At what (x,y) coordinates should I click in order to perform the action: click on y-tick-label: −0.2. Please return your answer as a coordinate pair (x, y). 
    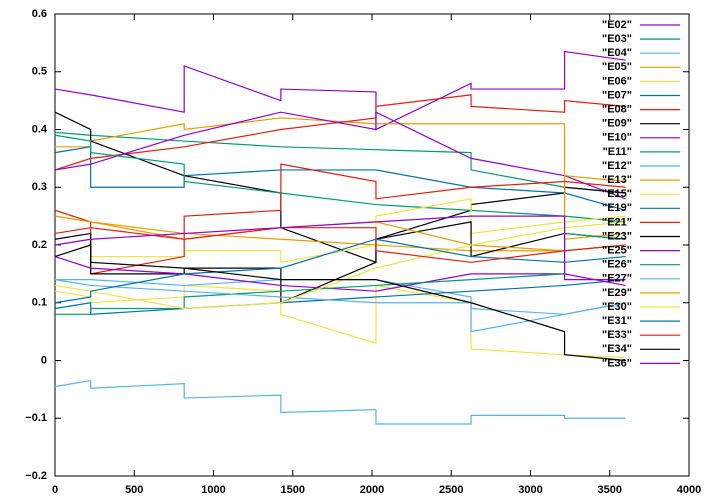
    Looking at the image, I should click on (36, 476).